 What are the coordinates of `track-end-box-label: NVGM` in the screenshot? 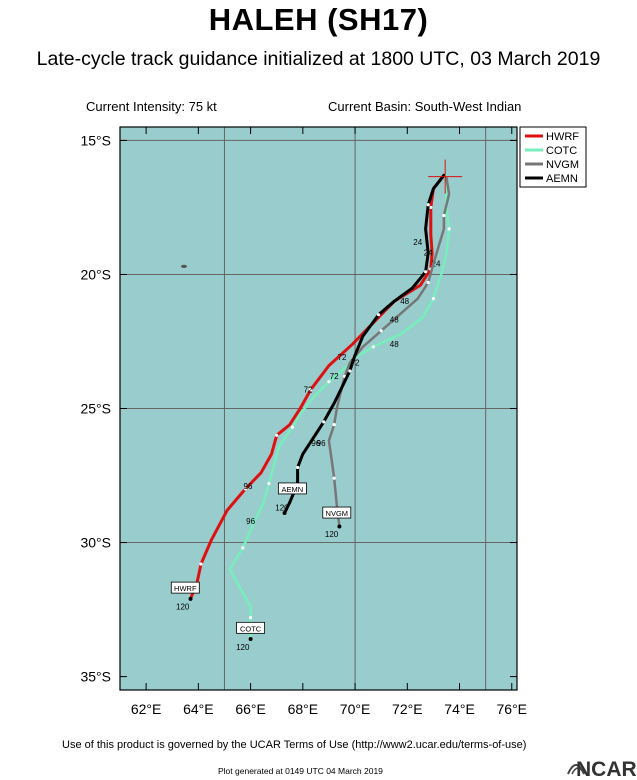 It's located at (337, 513).